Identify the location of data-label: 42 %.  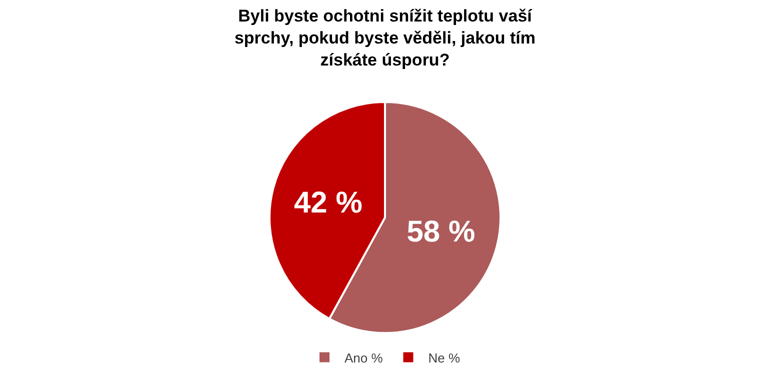
(328, 203).